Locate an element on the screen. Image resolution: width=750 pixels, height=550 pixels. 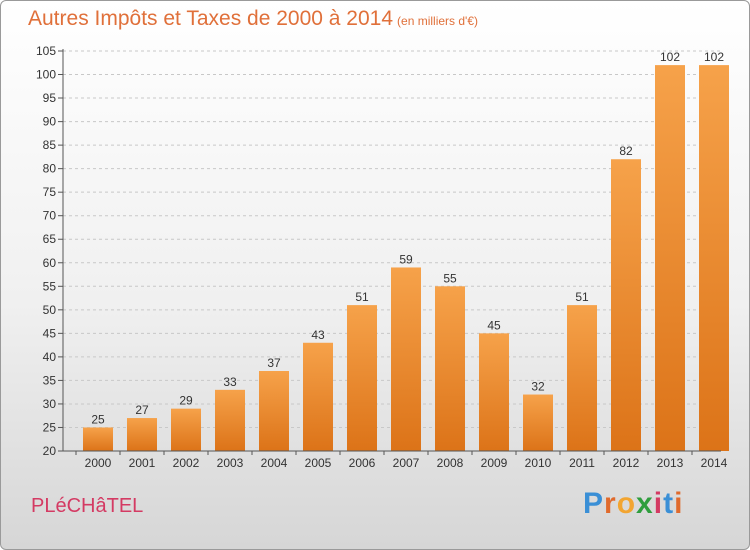
logo-letter: r is located at coordinates (610, 503).